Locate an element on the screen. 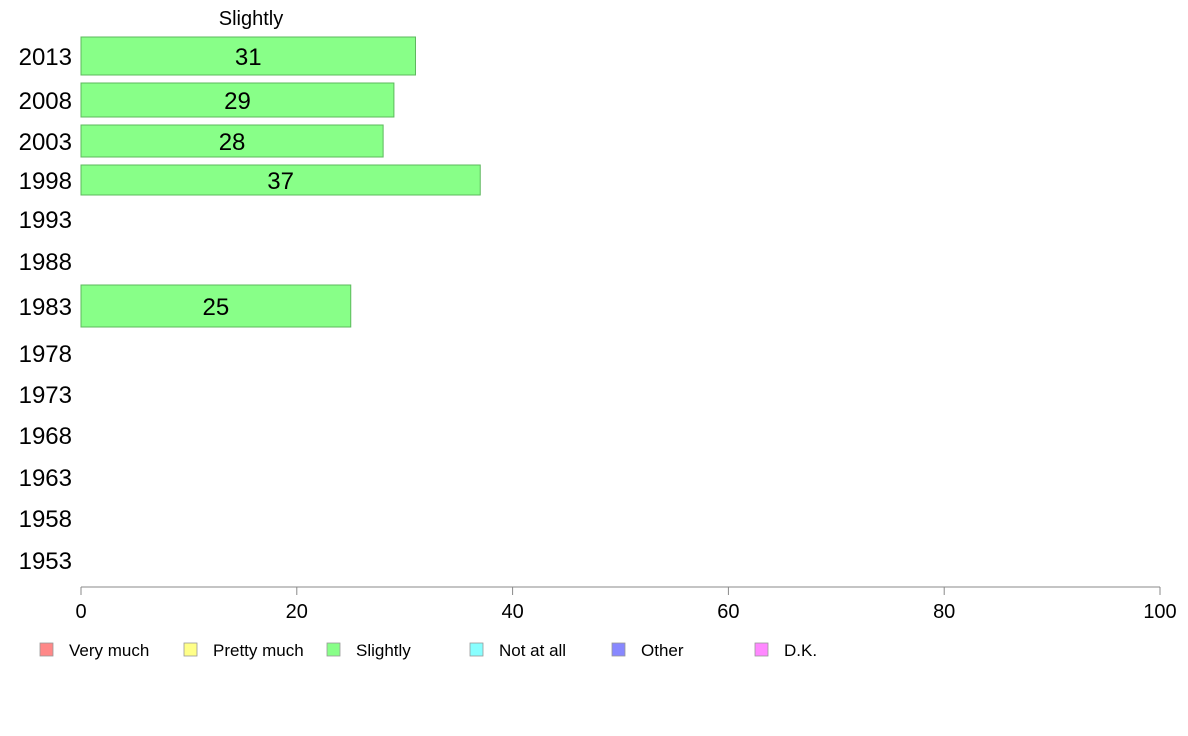 This screenshot has width=1188, height=736. legend-item: Slightly is located at coordinates (368, 650).